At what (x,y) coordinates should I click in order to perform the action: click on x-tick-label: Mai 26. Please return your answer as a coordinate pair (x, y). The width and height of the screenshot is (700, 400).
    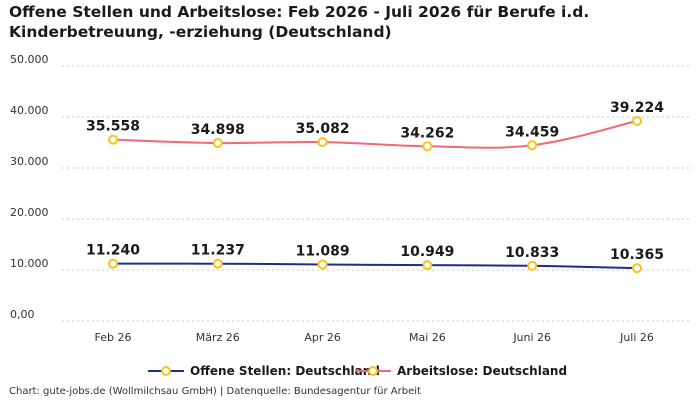
    Looking at the image, I should click on (427, 337).